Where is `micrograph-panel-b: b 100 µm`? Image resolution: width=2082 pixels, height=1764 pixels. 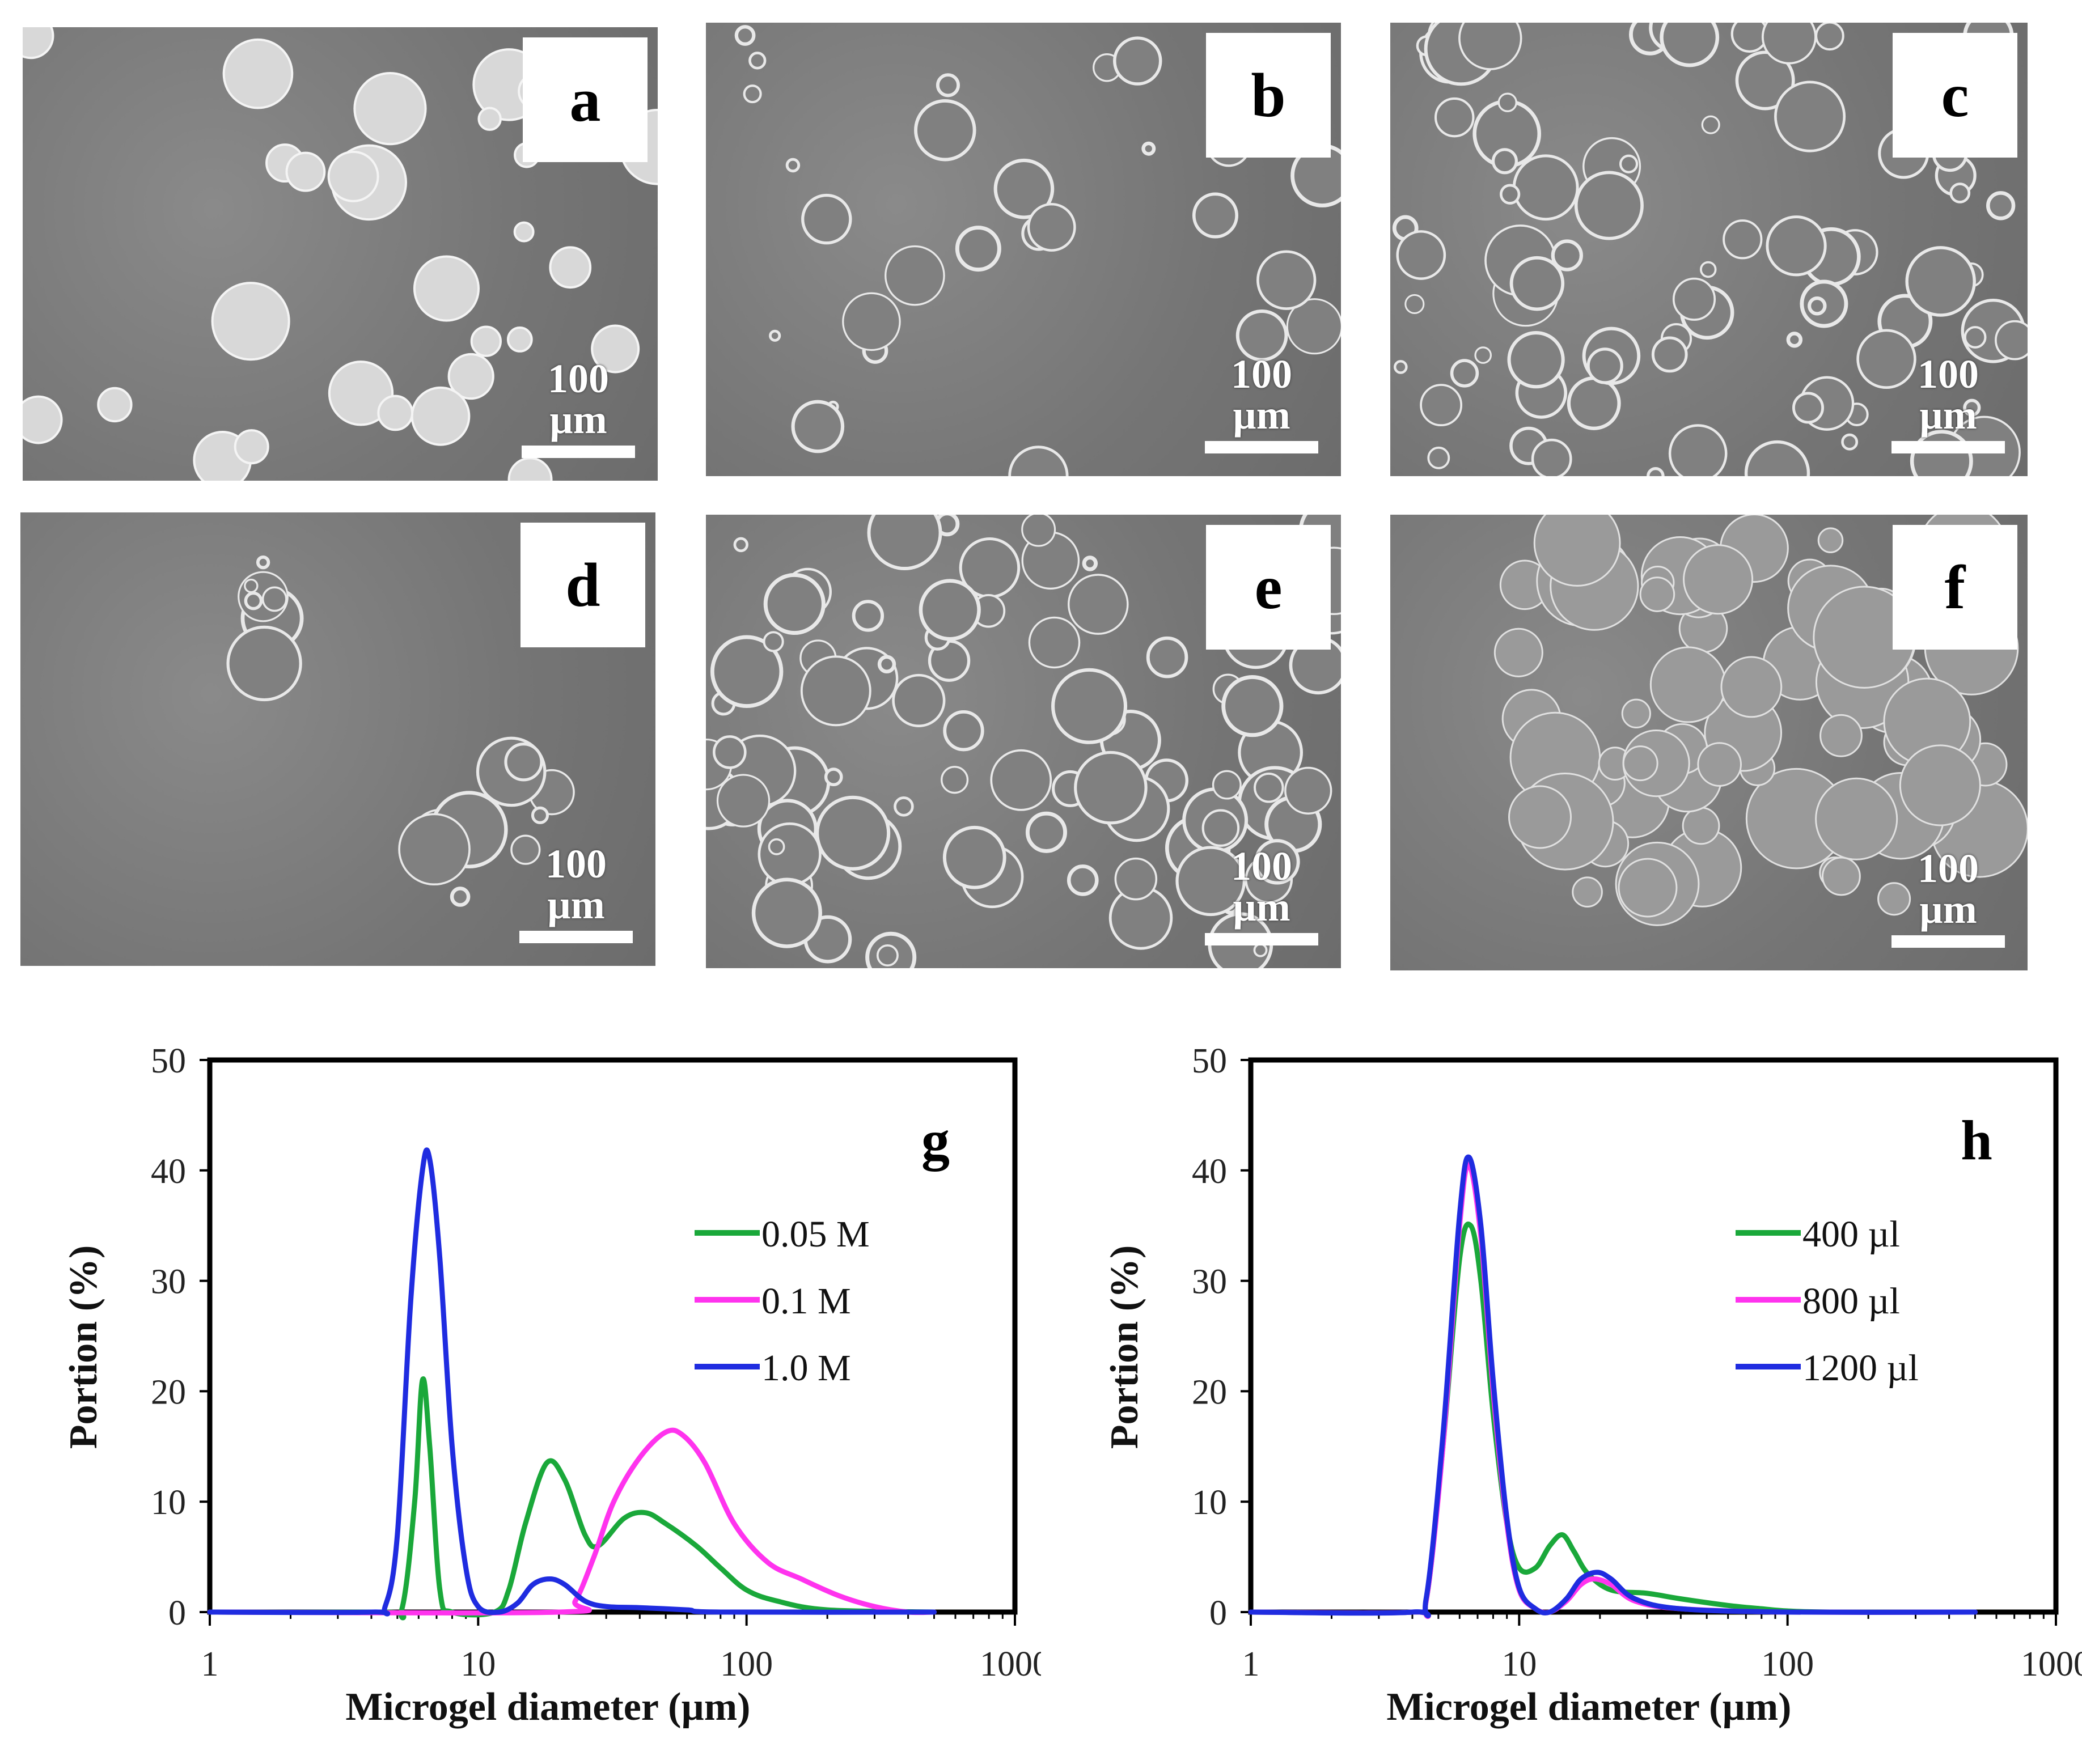
micrograph-panel-b: b 100 µm is located at coordinates (1023, 249).